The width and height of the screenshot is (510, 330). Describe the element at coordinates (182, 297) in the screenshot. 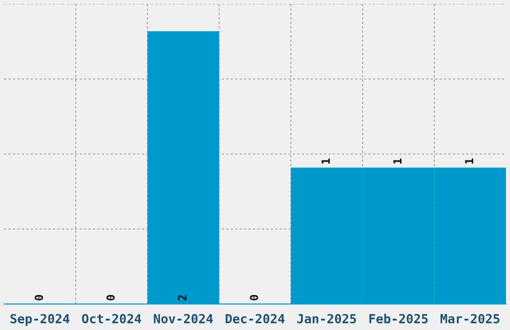

I see `data-label: 2` at that location.